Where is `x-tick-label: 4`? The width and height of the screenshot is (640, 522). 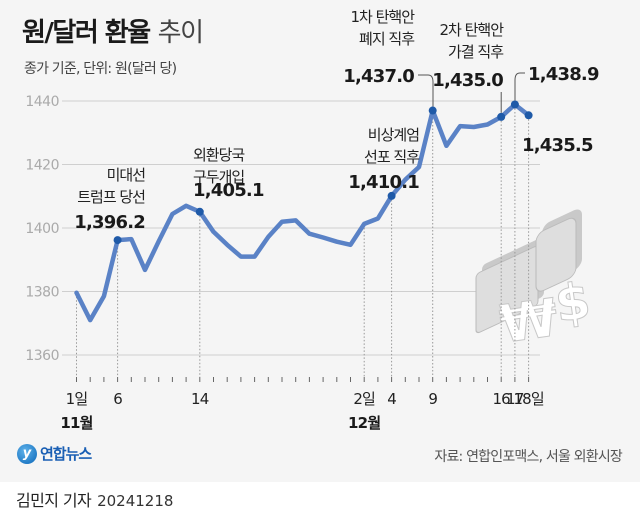 x-tick-label: 4 is located at coordinates (391, 399).